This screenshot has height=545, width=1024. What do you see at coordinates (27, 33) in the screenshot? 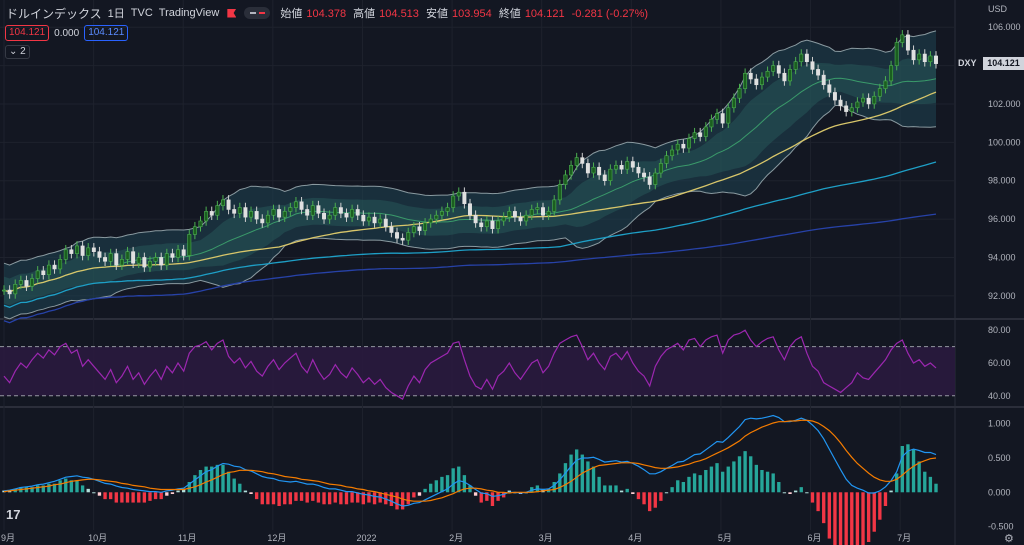
I see `bb-value-box: 104.121` at bounding box center [27, 33].